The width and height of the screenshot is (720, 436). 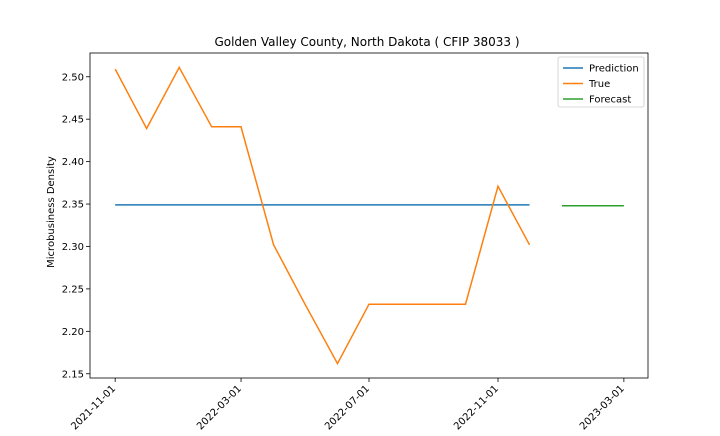 I want to click on y-tick-label: 2.50, so click(x=73, y=77).